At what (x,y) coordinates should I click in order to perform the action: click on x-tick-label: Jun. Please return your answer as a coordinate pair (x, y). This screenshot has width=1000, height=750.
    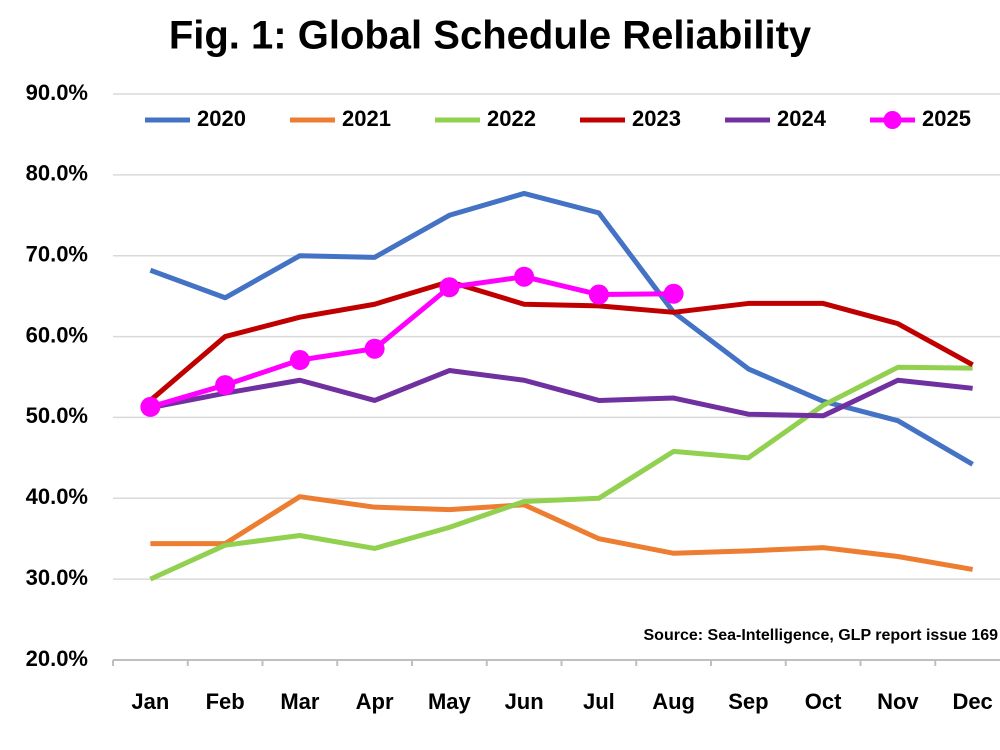
    Looking at the image, I should click on (524, 701).